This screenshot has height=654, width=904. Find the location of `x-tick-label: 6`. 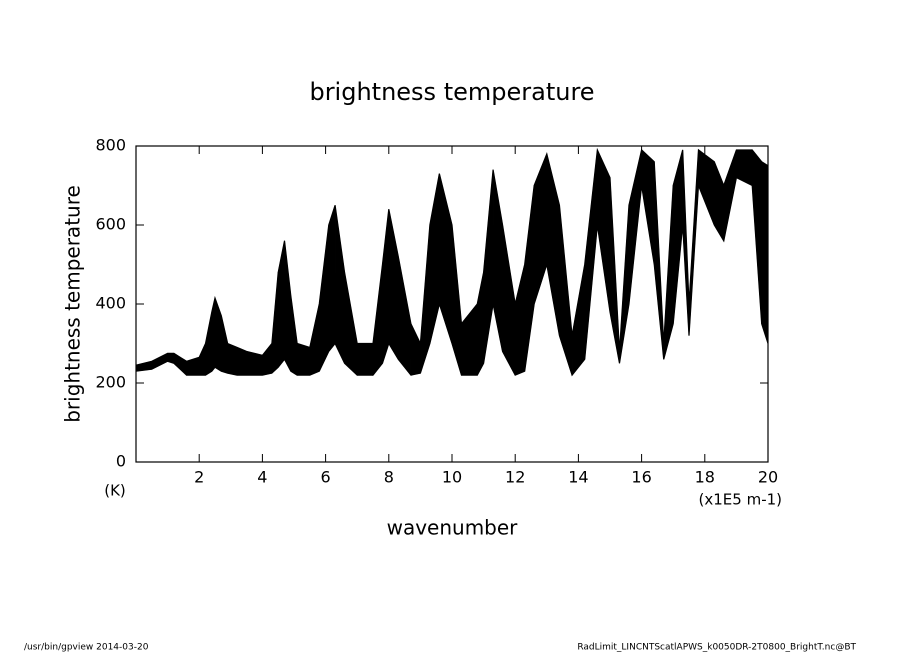

x-tick-label: 6 is located at coordinates (326, 477).